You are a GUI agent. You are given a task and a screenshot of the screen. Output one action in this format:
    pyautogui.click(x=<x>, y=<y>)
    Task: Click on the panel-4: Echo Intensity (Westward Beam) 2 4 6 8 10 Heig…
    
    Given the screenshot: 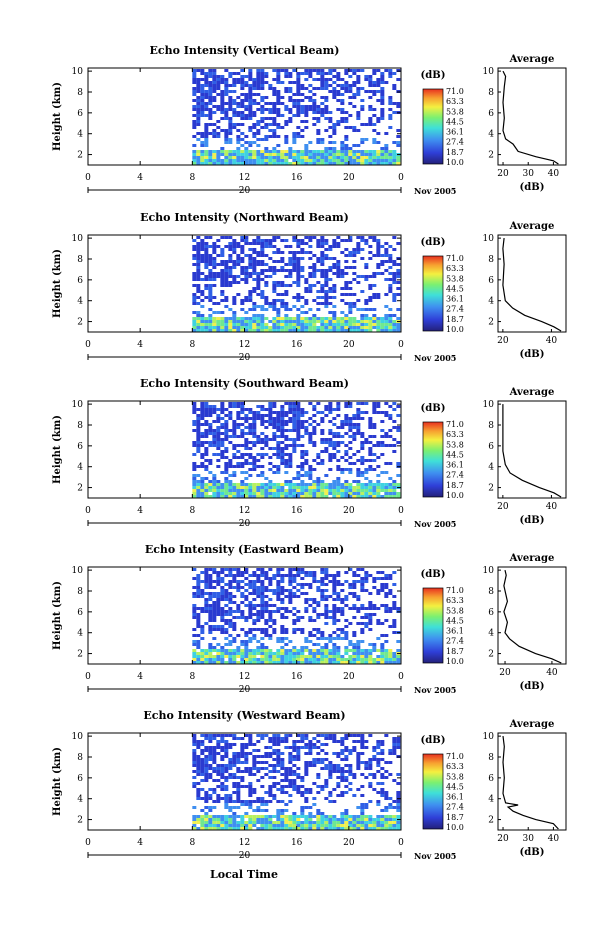 What is the action you would take?
    pyautogui.click(x=309, y=785)
    